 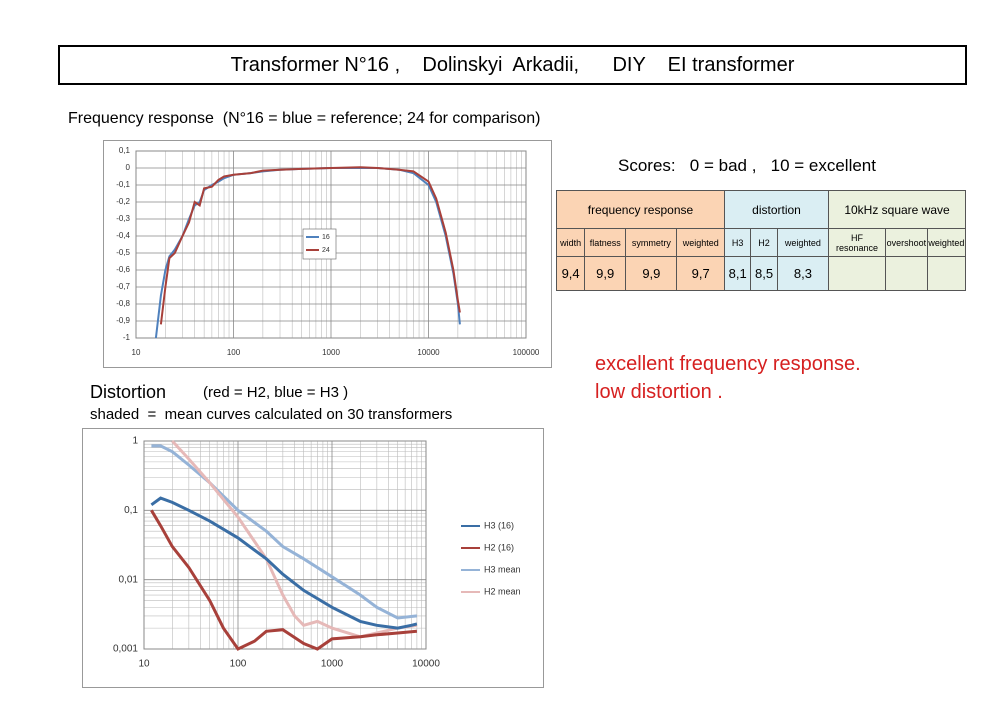 What do you see at coordinates (123, 303) in the screenshot?
I see `y-tick-label: -0,8` at bounding box center [123, 303].